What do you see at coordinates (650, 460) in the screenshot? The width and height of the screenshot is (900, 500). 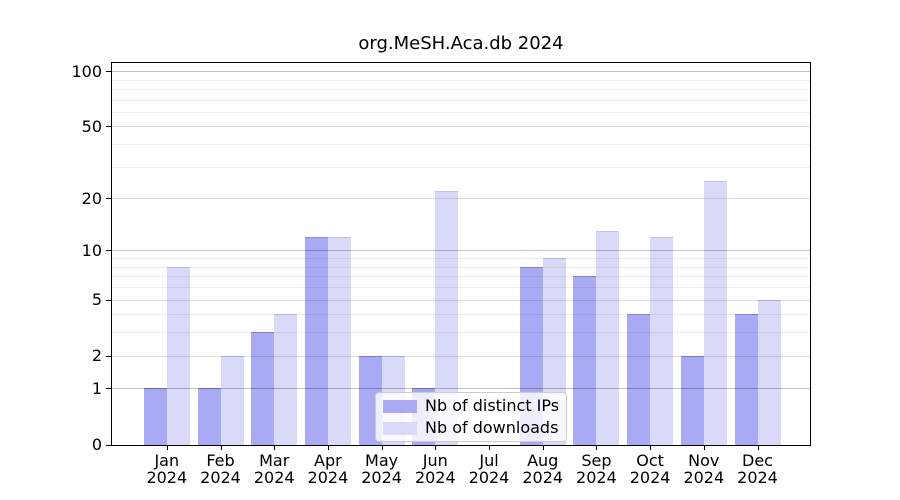 I see `x-tick-label-line: Oct` at bounding box center [650, 460].